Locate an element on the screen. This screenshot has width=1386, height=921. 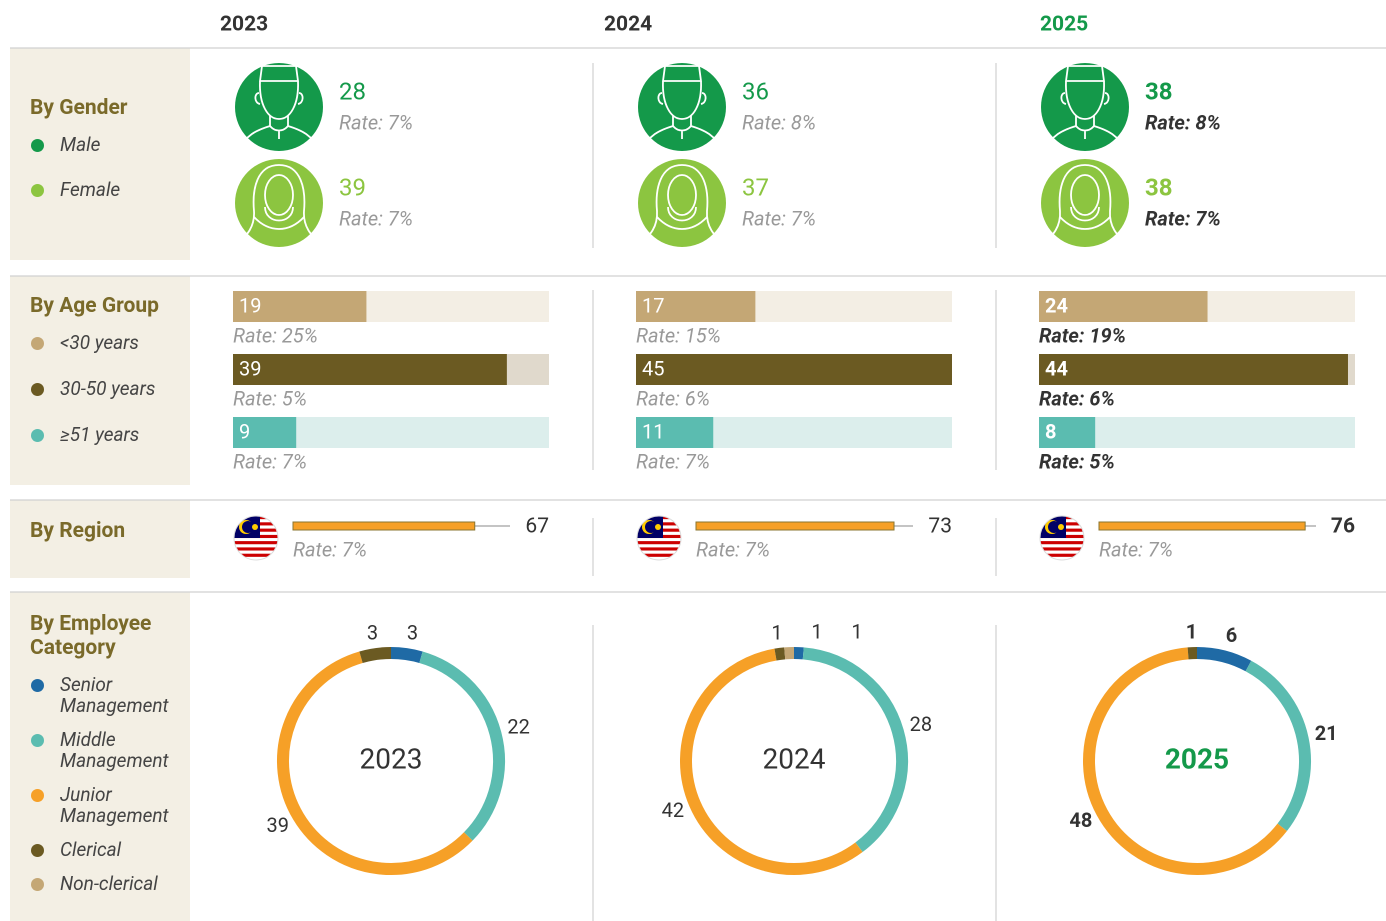
legend-item: 30-50 years is located at coordinates (106, 388).